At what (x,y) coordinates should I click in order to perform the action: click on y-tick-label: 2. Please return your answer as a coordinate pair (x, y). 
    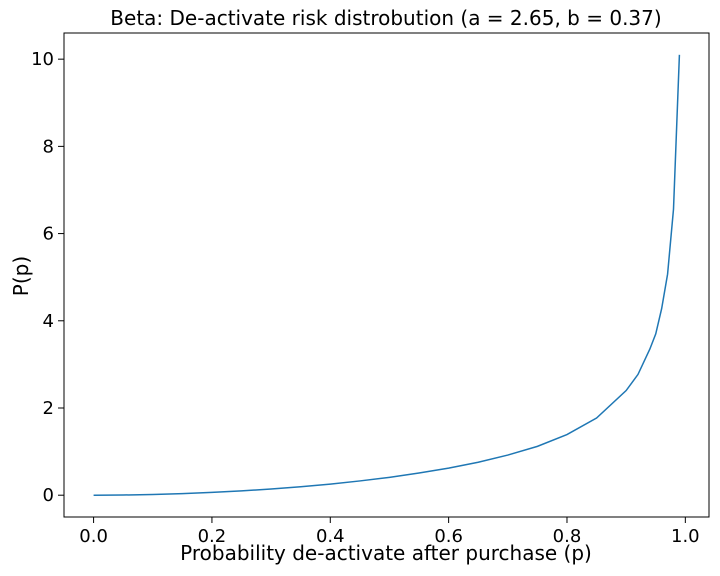
    Looking at the image, I should click on (48, 408).